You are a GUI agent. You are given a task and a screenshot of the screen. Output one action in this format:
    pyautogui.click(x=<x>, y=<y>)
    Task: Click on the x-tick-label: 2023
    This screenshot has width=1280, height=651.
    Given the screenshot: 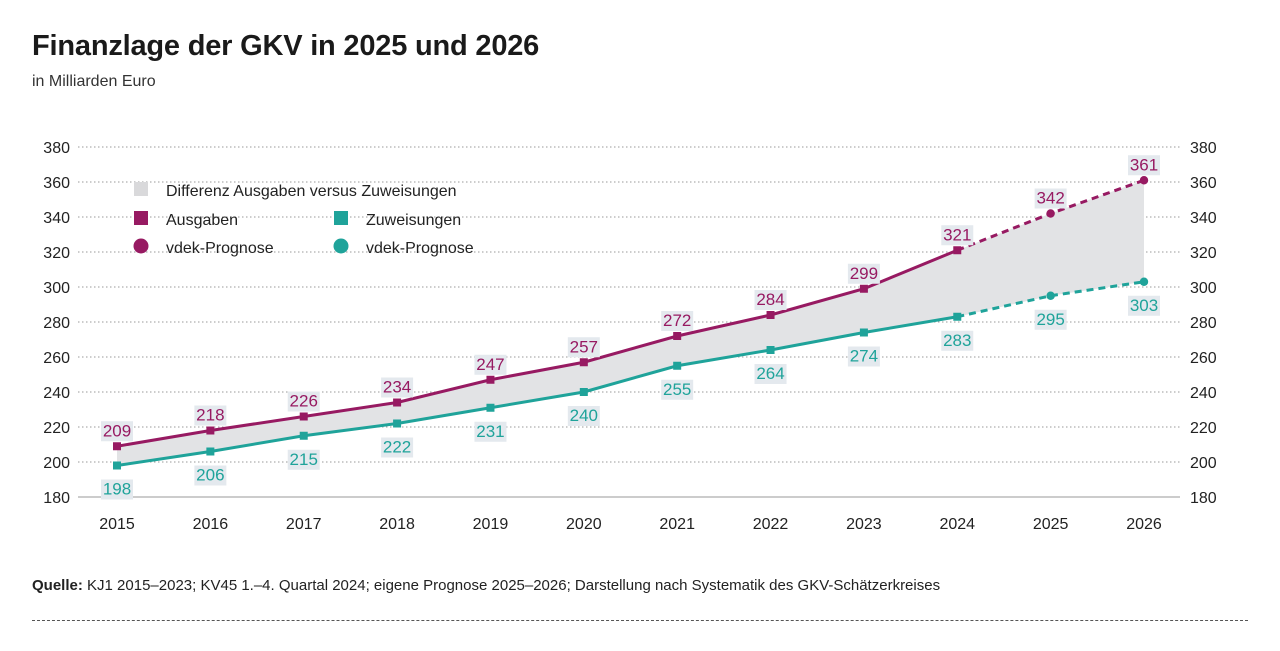 What is the action you would take?
    pyautogui.click(x=864, y=524)
    